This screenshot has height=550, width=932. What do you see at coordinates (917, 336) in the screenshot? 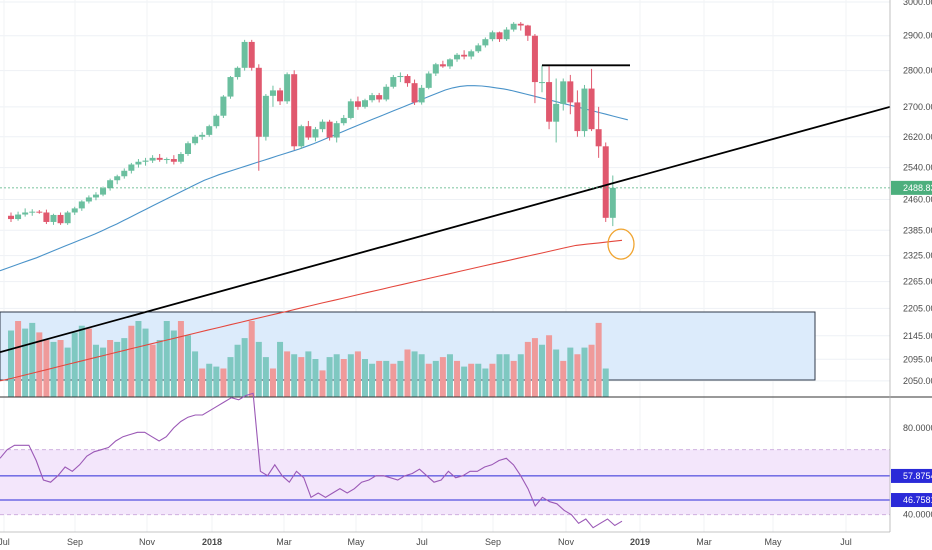
I see `price-tick-label: 2145.00` at bounding box center [917, 336].